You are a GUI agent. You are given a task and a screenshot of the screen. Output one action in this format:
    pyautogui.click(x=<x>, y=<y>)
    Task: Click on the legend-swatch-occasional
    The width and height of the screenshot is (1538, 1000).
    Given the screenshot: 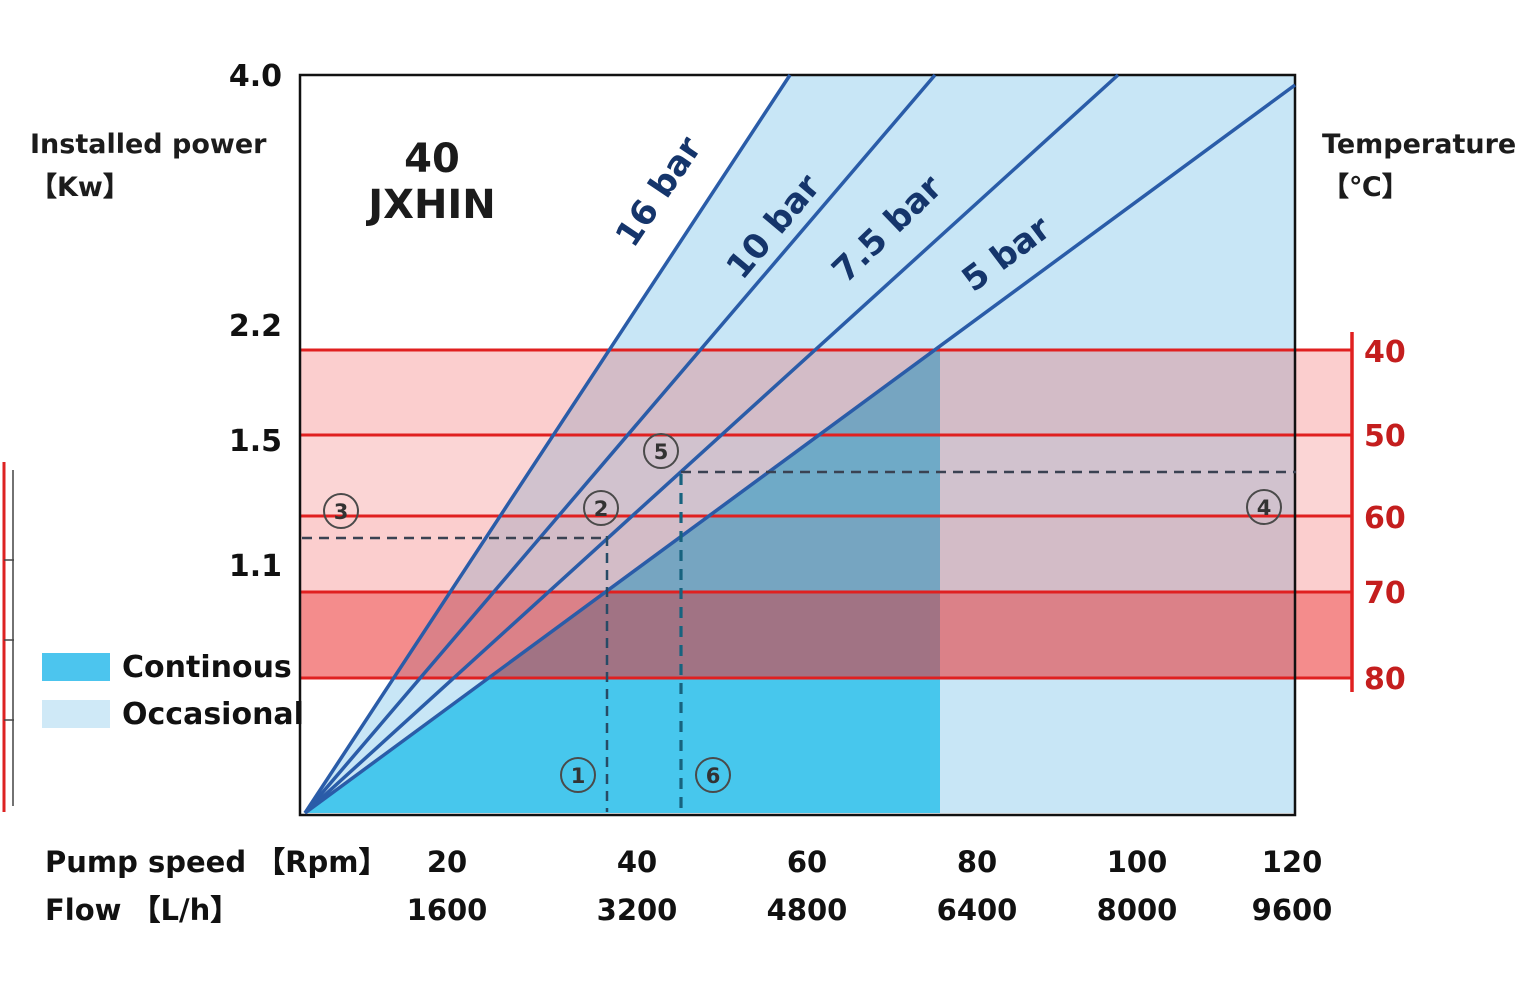 What is the action you would take?
    pyautogui.click(x=76, y=714)
    